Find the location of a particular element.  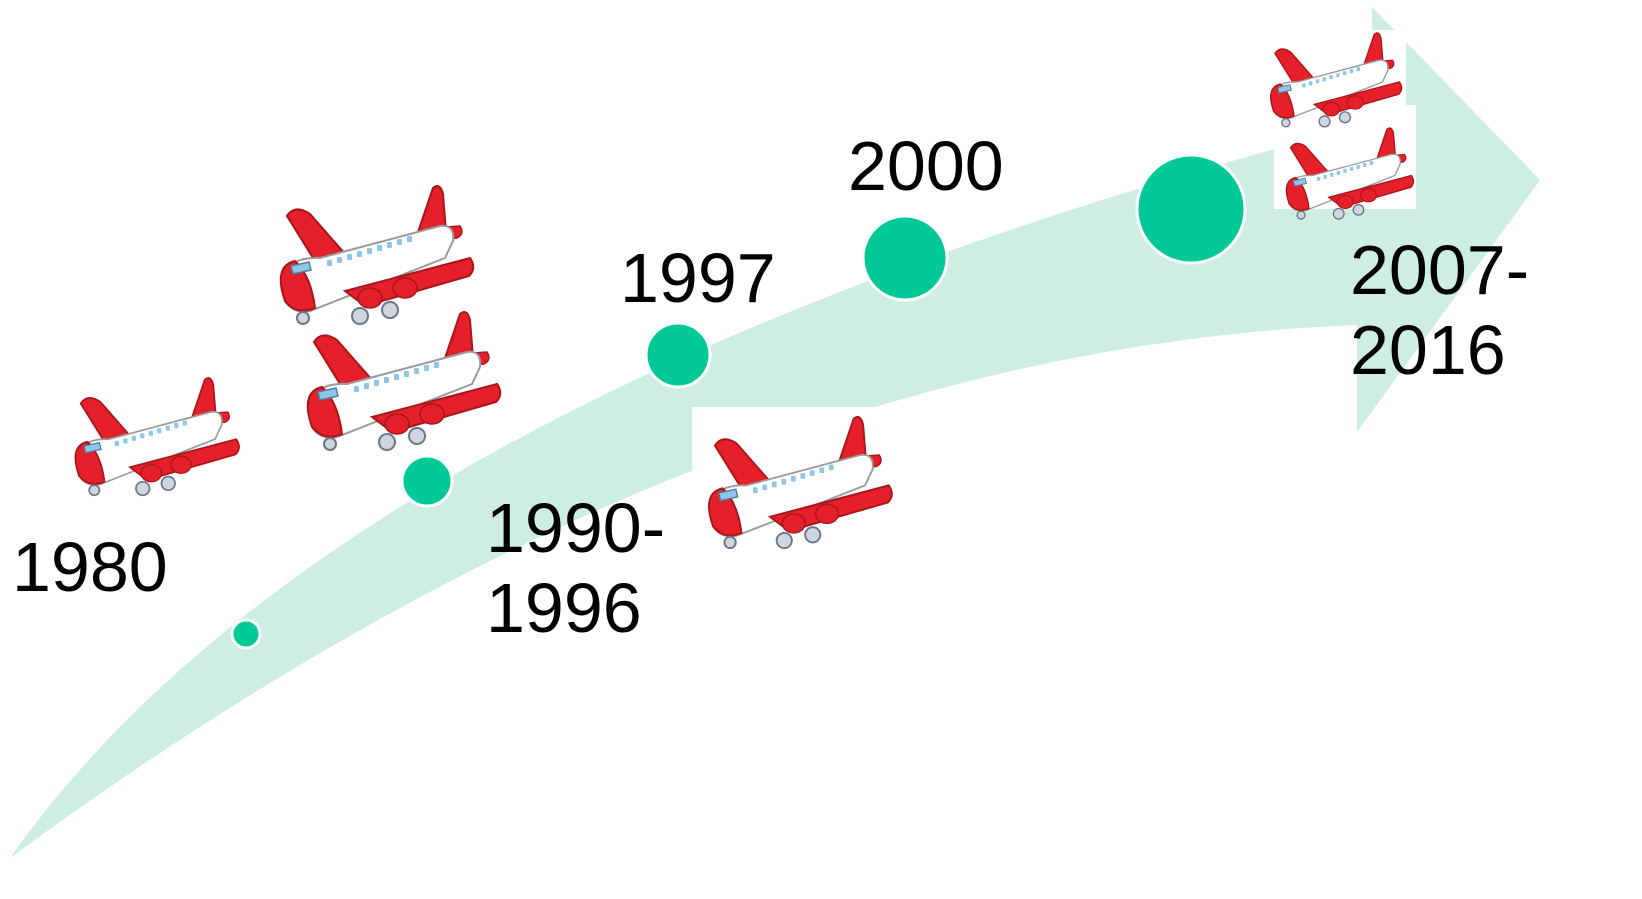

milestone-label-2000: 2000 is located at coordinates (926, 166).